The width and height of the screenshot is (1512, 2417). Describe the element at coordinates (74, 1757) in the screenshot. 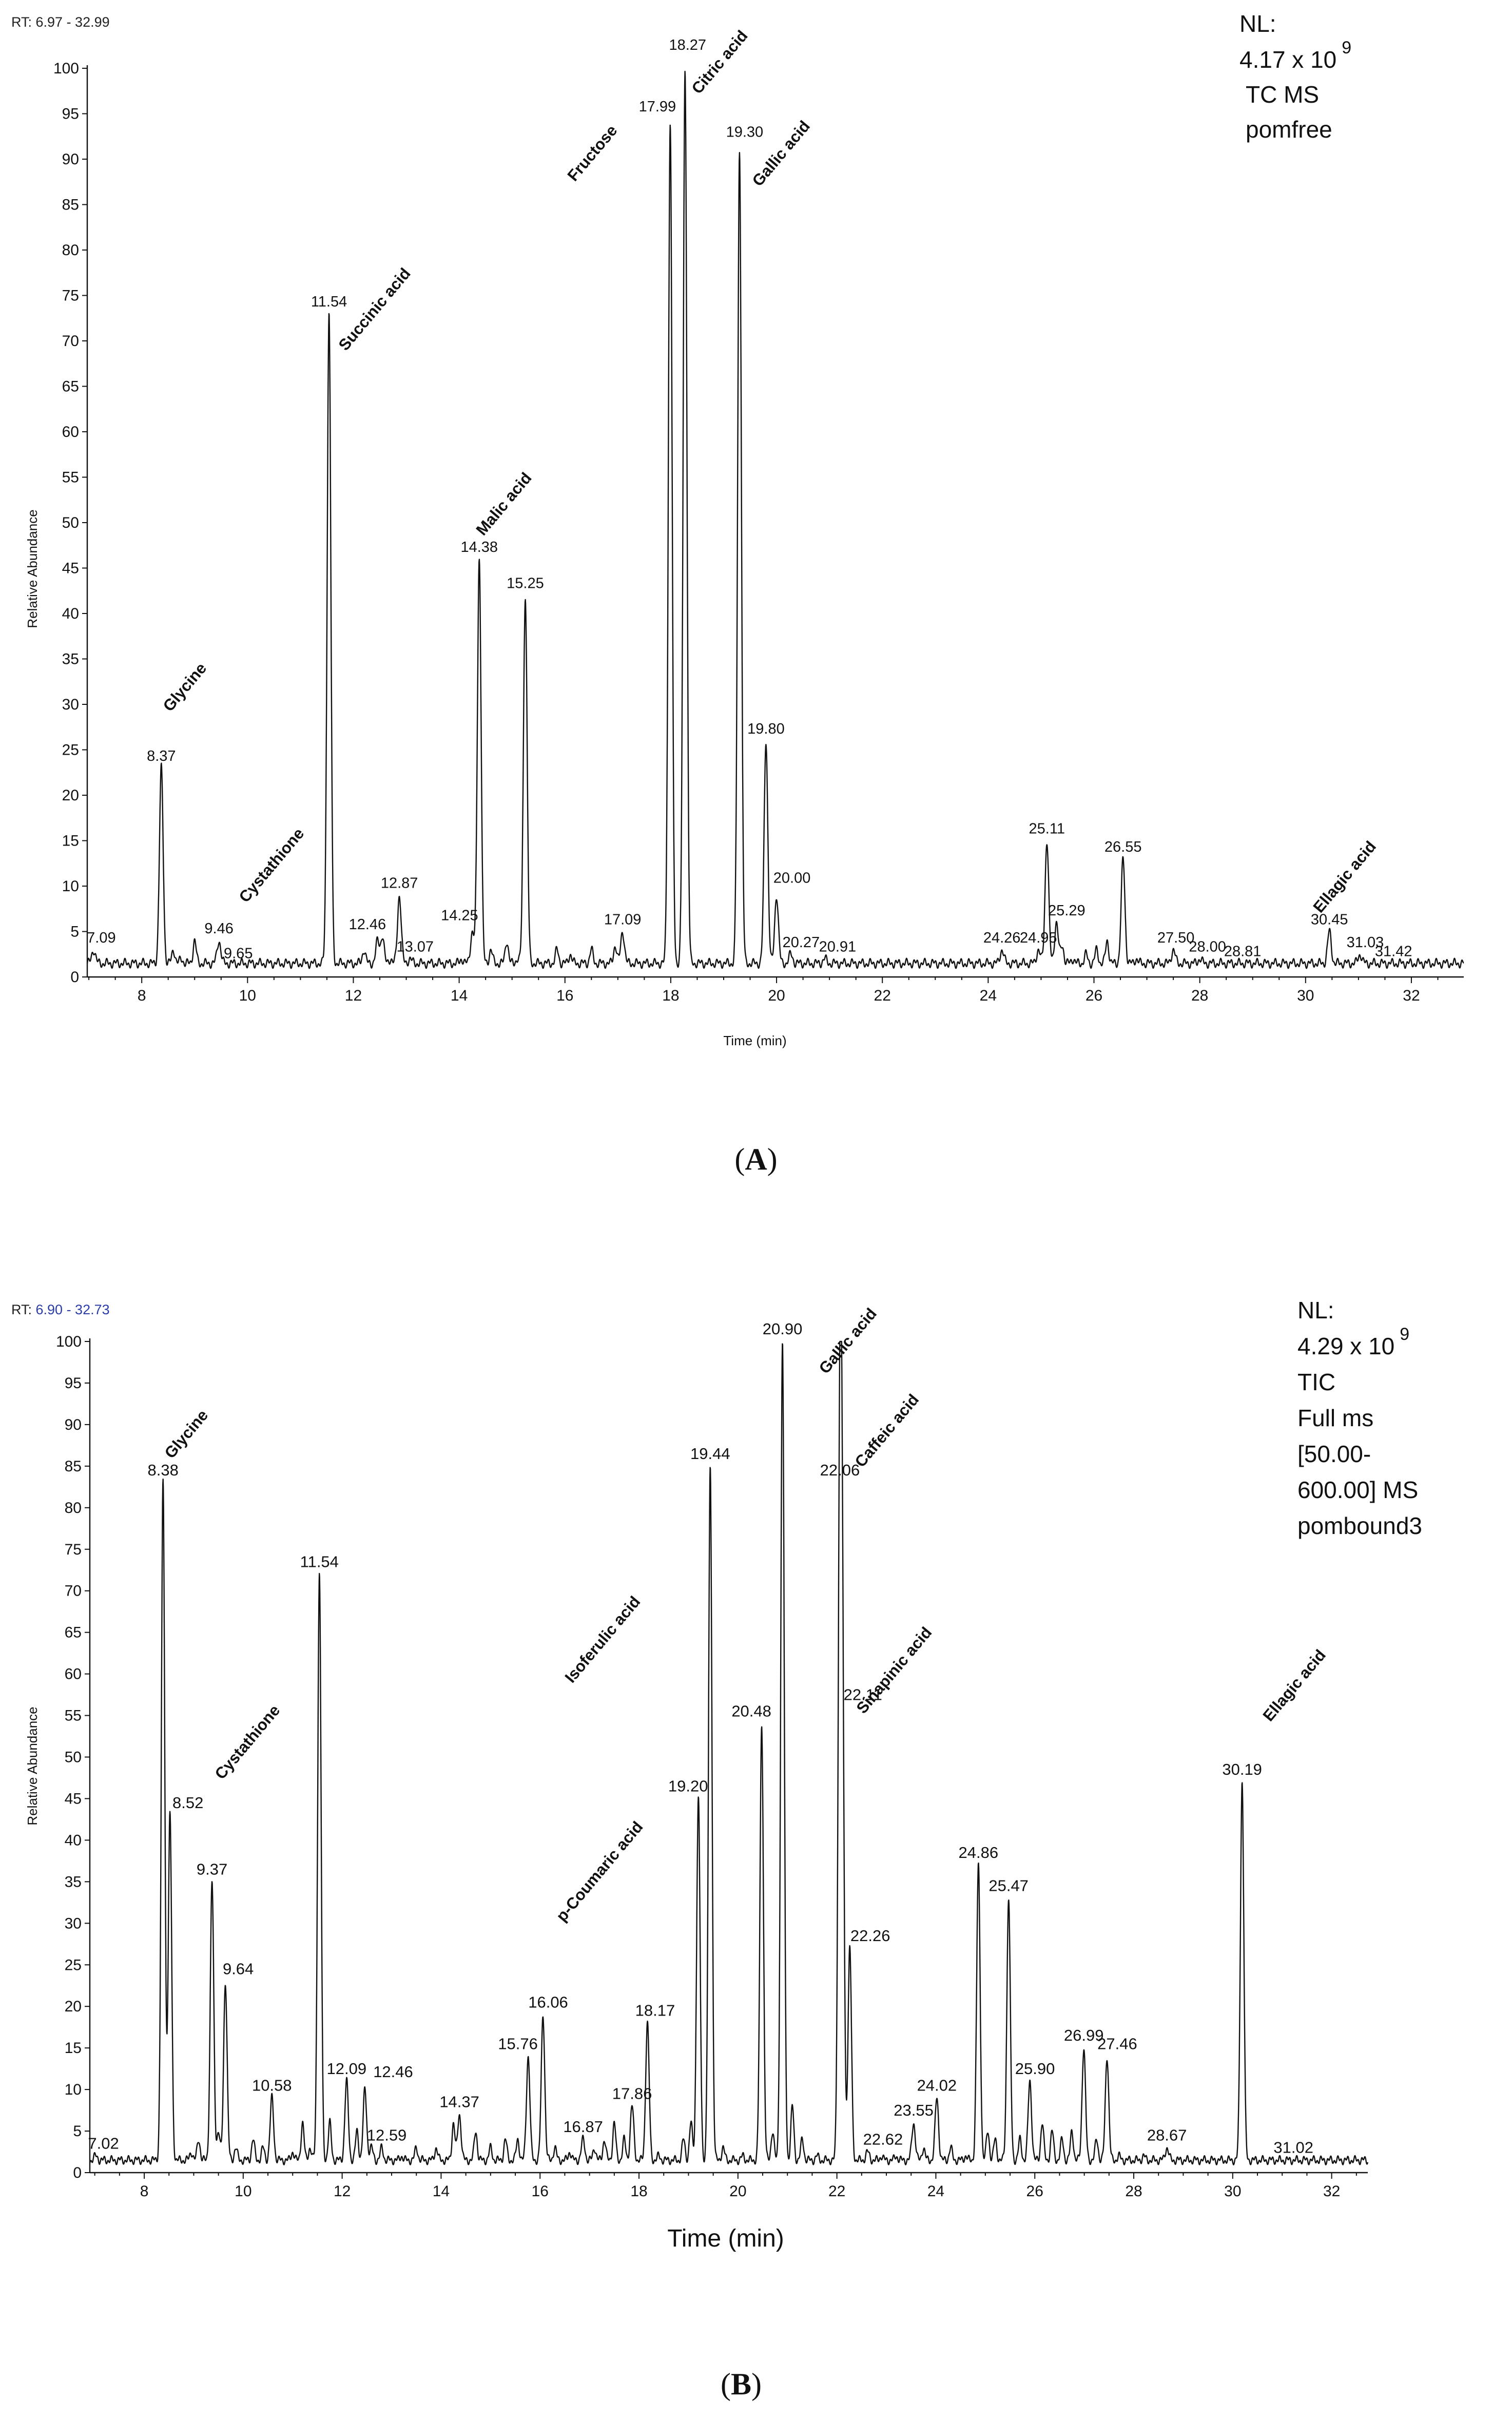

I see `panel-b-y-tick-label: 50` at that location.